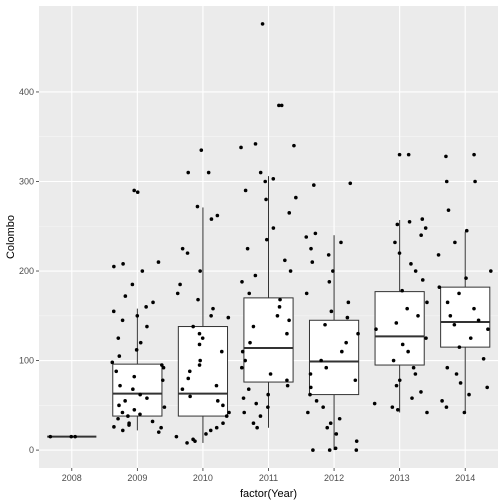 Image resolution: width=504 pixels, height=504 pixels. I want to click on x-axis-title: factor(Year), so click(268, 494).